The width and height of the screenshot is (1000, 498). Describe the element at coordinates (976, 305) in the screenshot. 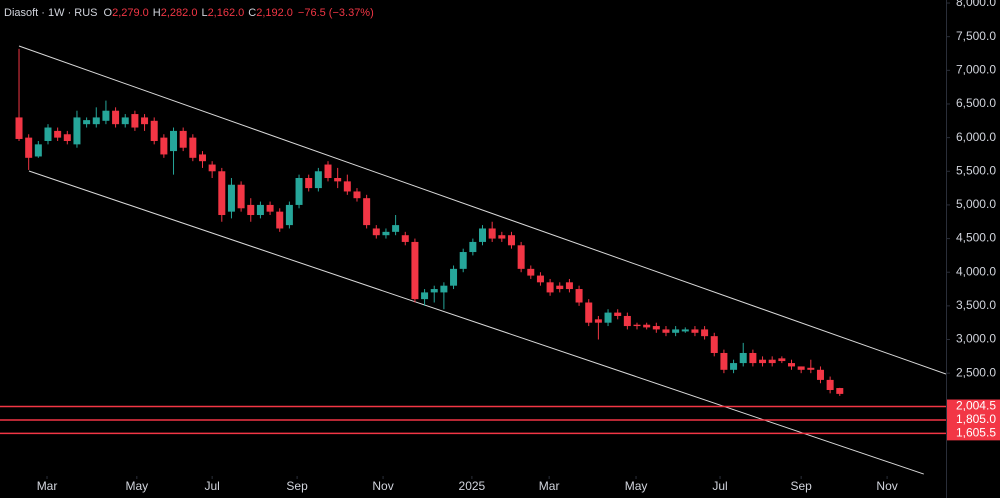

I see `y-tick-label: 3,500.0` at that location.